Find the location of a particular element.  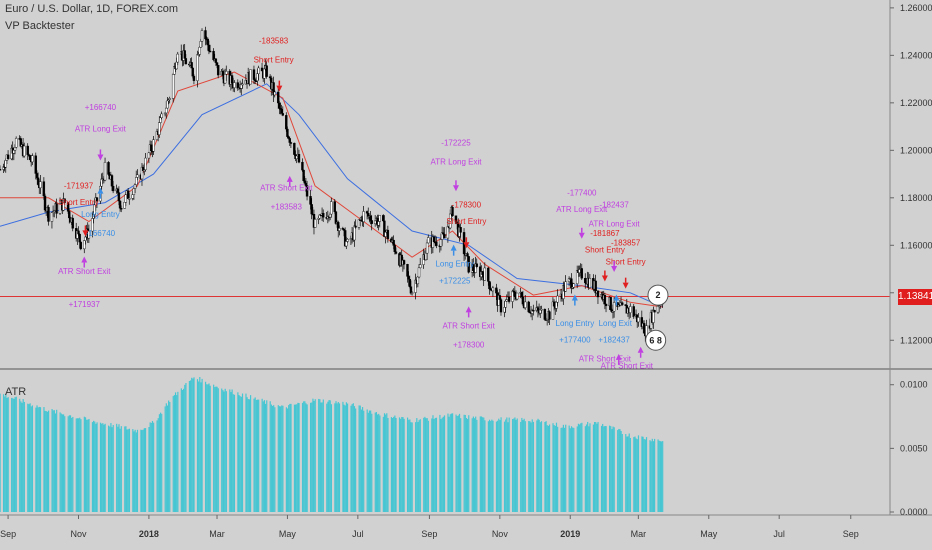

trade-label: +178300 is located at coordinates (469, 344).